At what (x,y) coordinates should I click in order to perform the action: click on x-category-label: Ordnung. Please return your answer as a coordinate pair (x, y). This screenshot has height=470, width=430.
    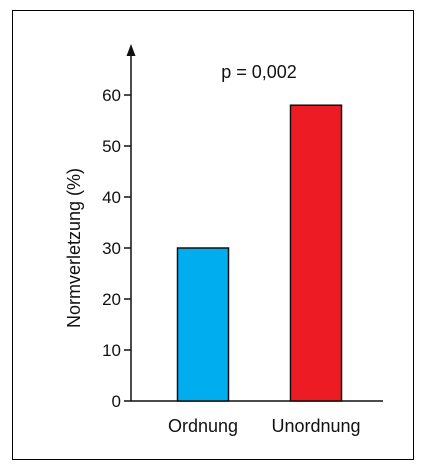
    Looking at the image, I should click on (203, 426).